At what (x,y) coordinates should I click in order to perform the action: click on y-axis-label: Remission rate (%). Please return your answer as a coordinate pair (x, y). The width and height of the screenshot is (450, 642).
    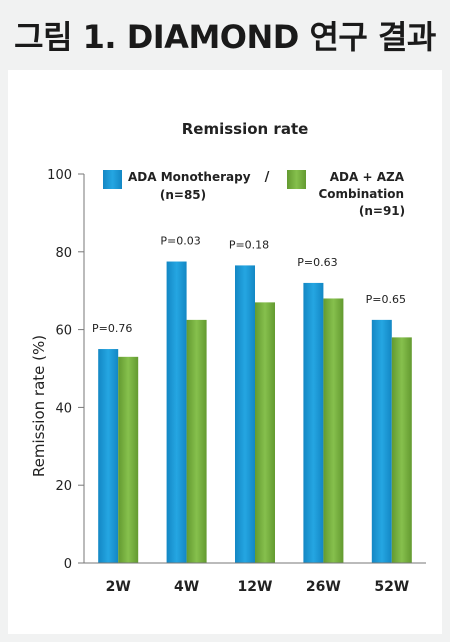
    Looking at the image, I should click on (39, 406).